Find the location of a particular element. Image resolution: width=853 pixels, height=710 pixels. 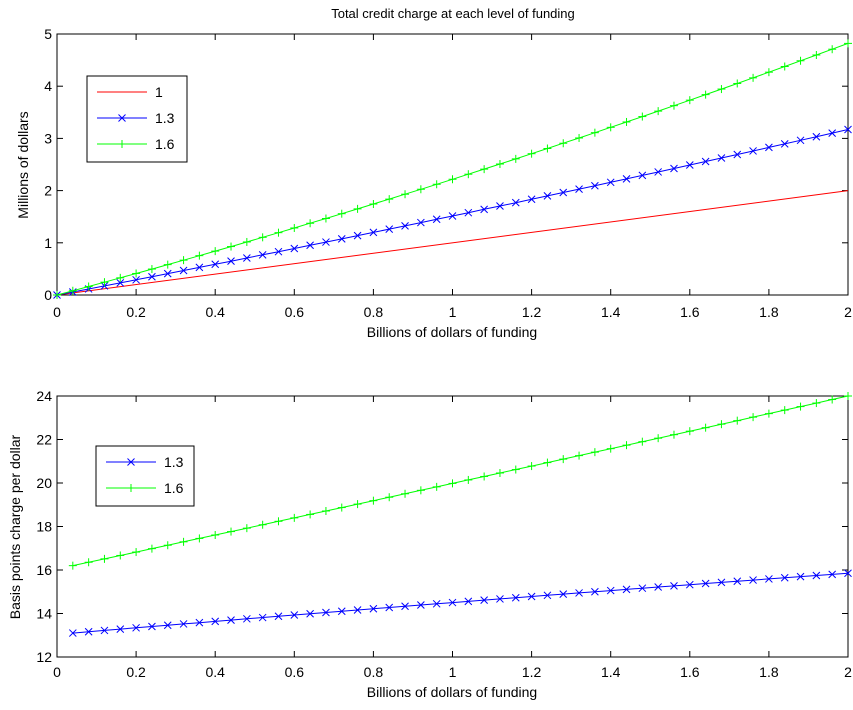

legend-label: 1 is located at coordinates (159, 92).